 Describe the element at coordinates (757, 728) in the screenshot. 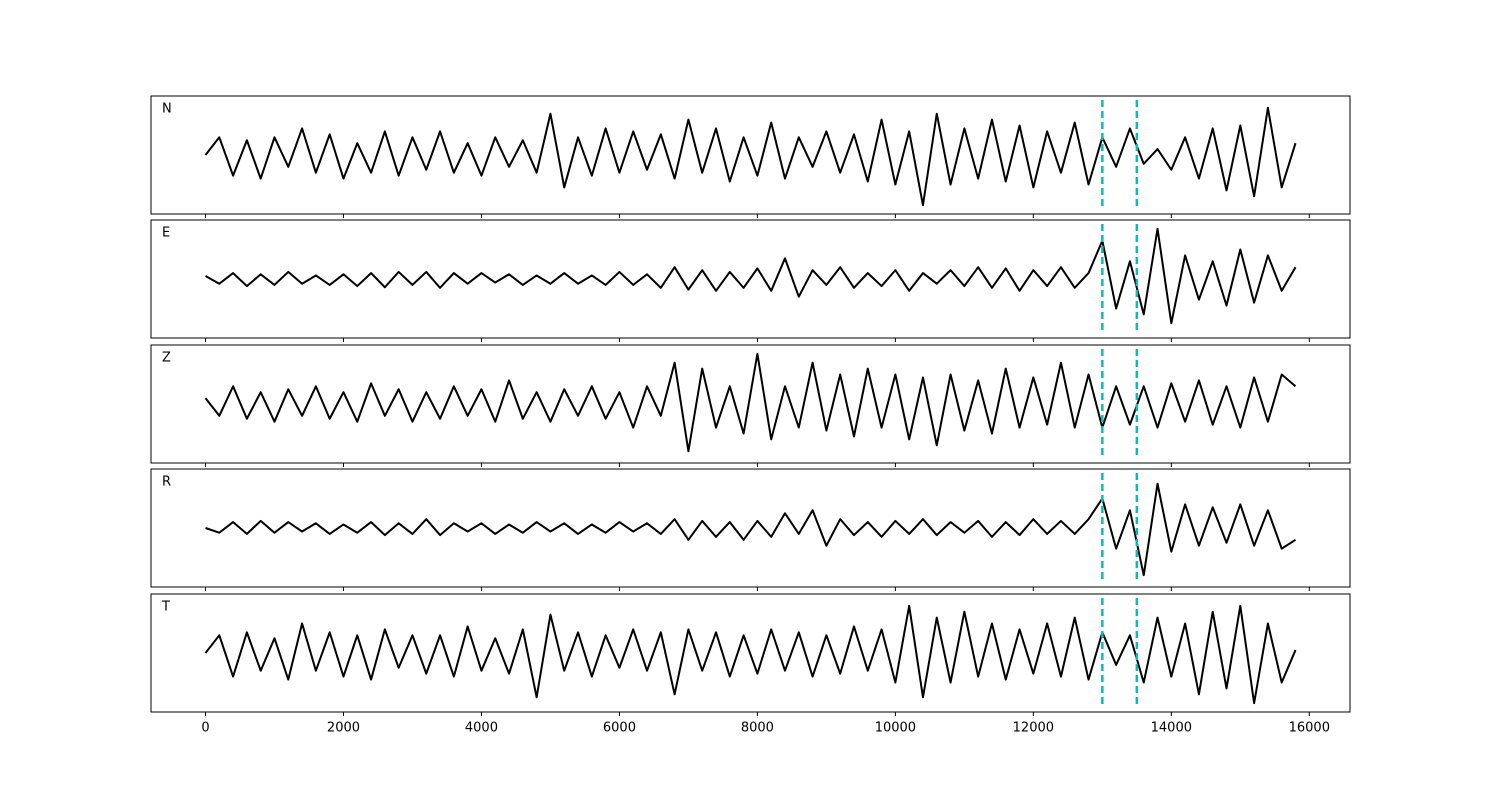

I see `x-tick-label: 8000` at that location.